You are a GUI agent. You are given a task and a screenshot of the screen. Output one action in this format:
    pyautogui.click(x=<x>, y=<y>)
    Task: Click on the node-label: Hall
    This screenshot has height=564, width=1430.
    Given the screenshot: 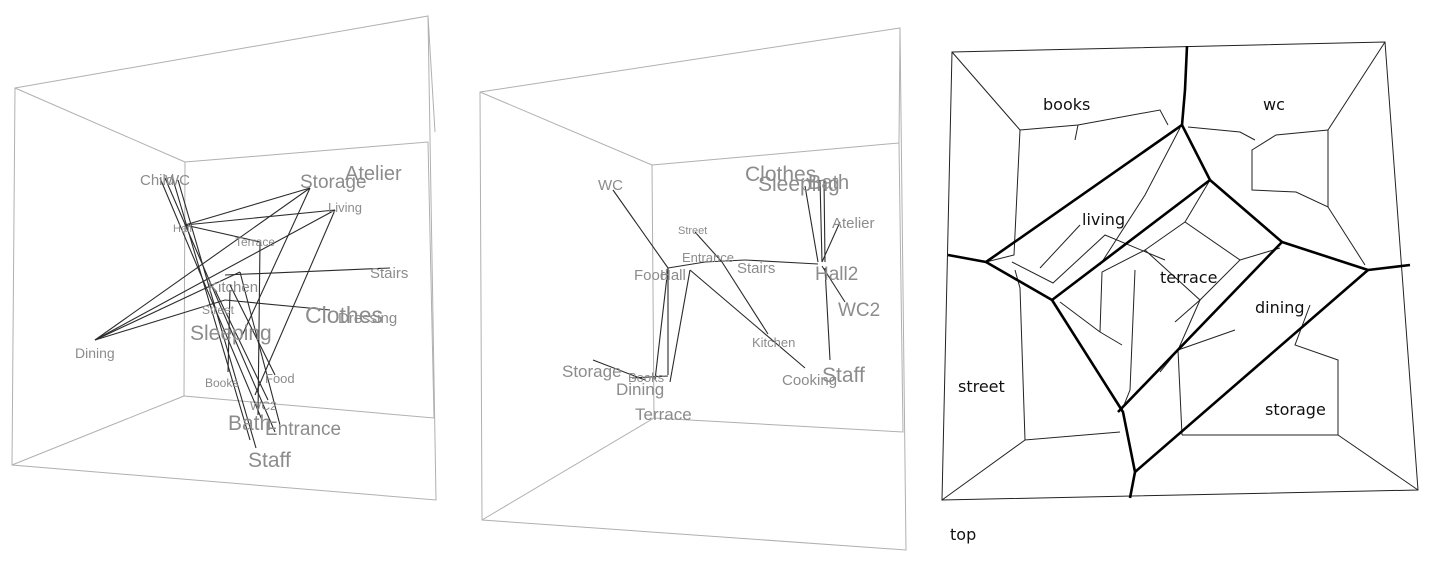 What is the action you would take?
    pyautogui.click(x=673, y=275)
    